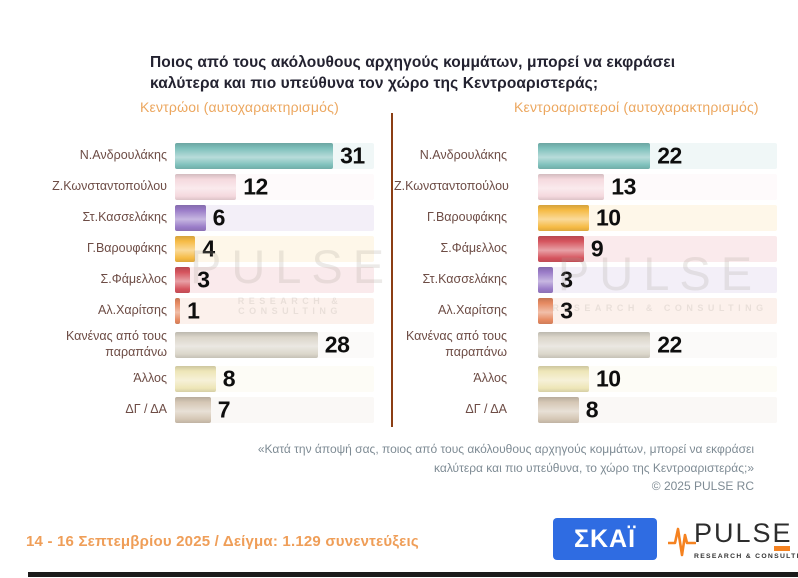  I want to click on chart-row: Γ.Βαρουφάκης 4, so click(198, 248).